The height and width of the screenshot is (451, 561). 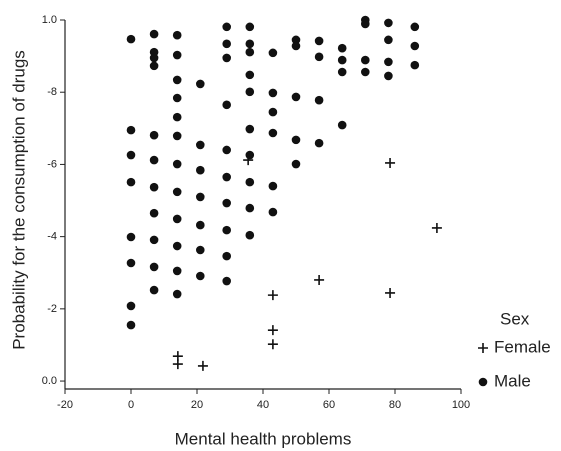 I want to click on x-tick-label: 40, so click(x=263, y=405).